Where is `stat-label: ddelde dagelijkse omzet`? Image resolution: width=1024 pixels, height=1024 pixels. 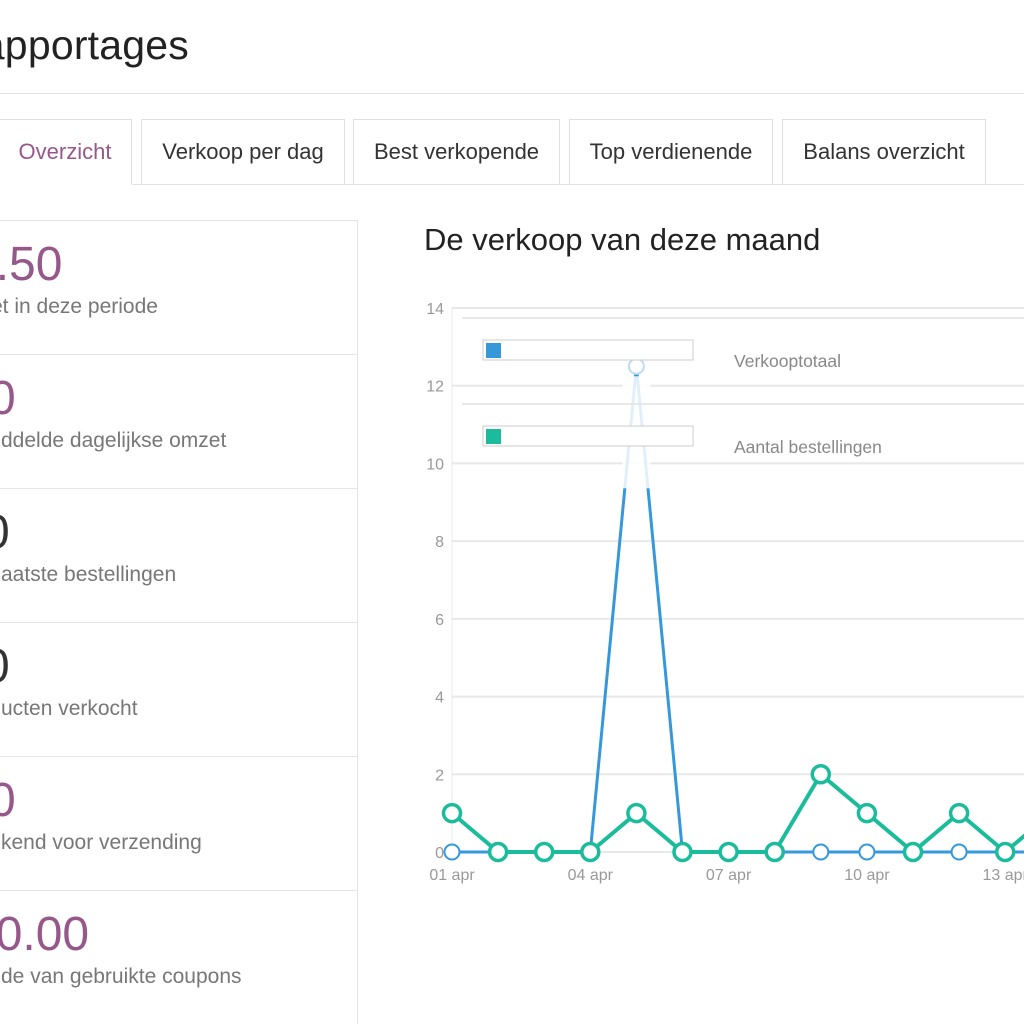 stat-label: ddelde dagelijkse omzet is located at coordinates (114, 440).